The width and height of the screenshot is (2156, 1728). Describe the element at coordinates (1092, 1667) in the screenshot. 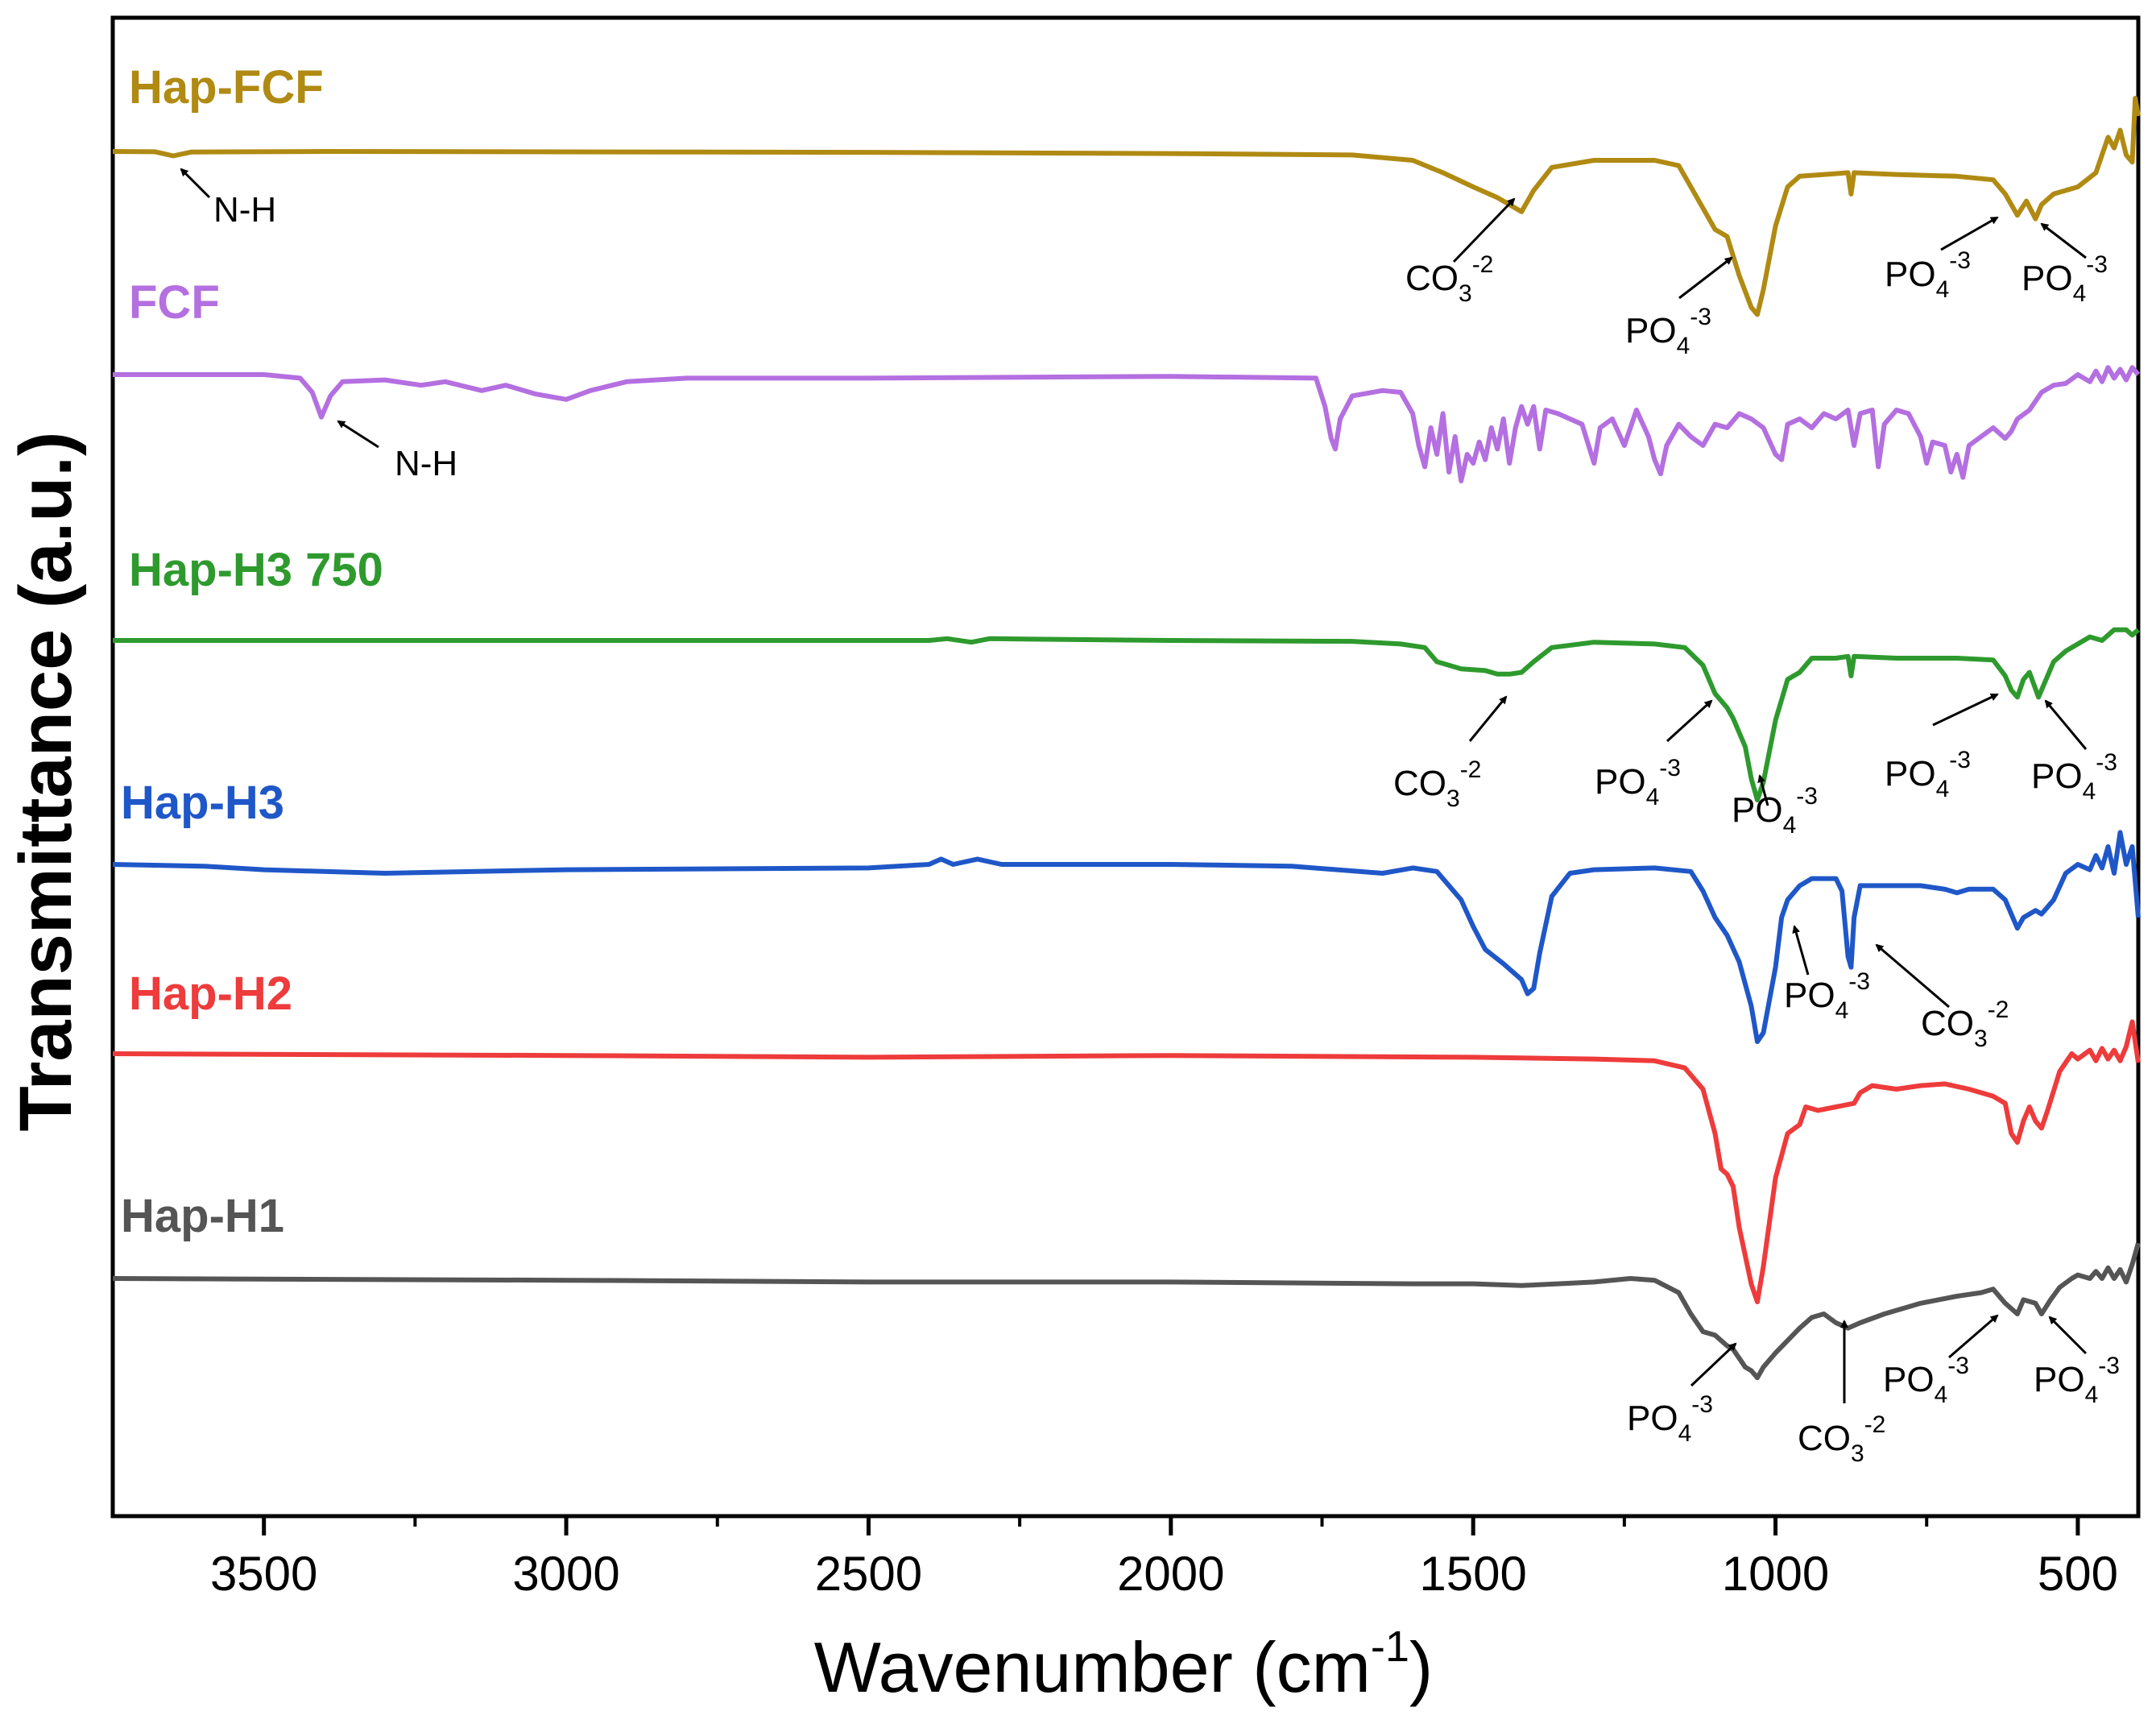

I see `x-axis-label-main: Wavenumber (cm` at that location.